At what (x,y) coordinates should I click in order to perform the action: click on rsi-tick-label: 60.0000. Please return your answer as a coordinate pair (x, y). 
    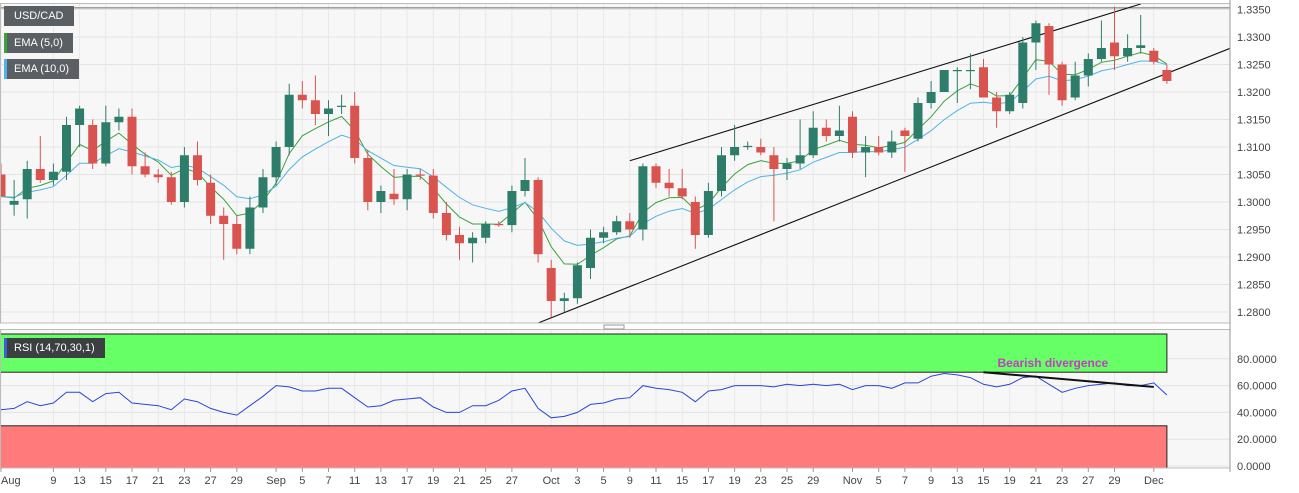
    Looking at the image, I should click on (1257, 387).